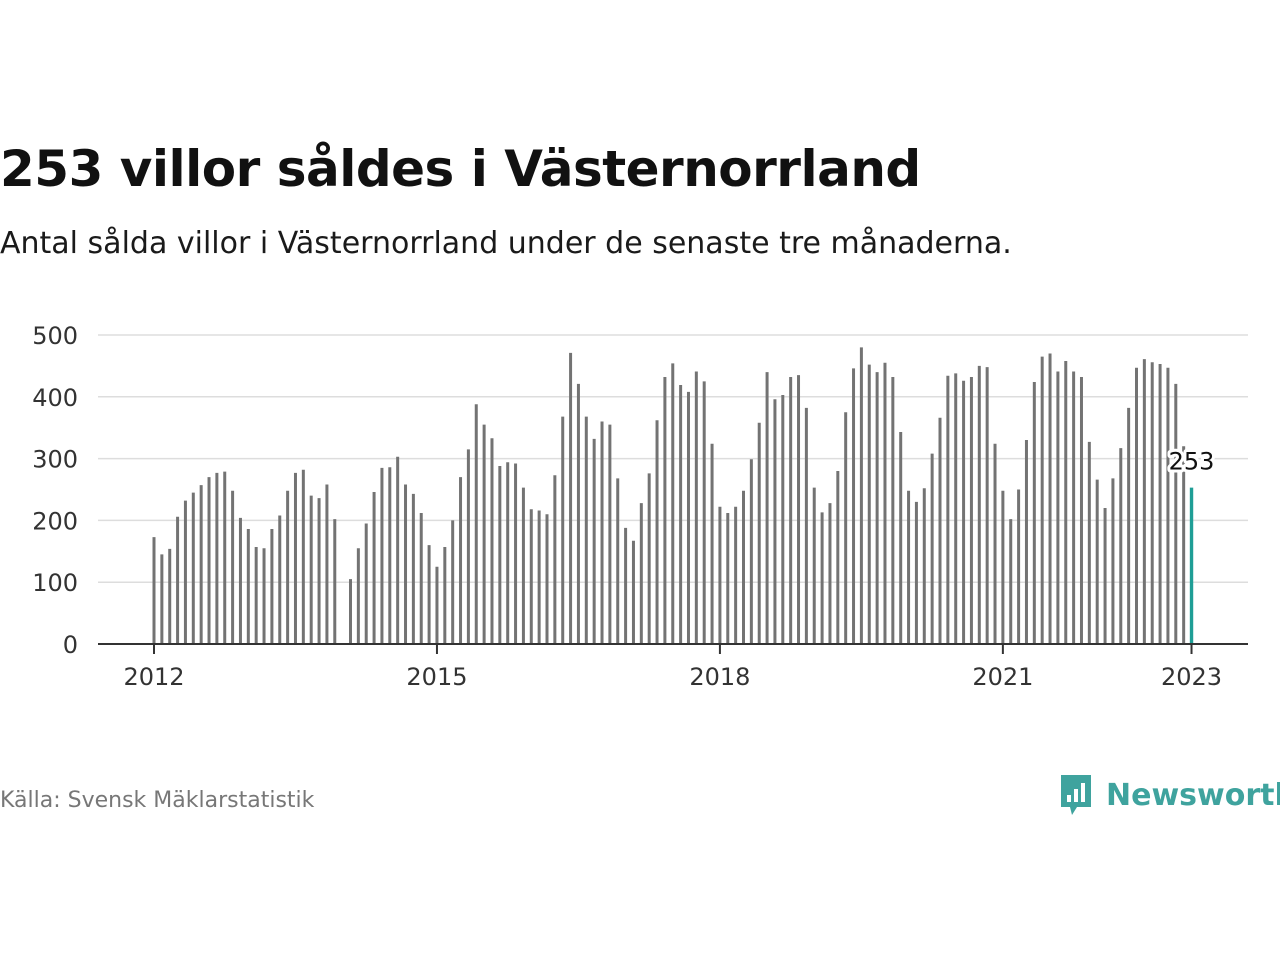 This screenshot has width=1280, height=960. What do you see at coordinates (1002, 677) in the screenshot?
I see `x-tick-label: 2021` at bounding box center [1002, 677].